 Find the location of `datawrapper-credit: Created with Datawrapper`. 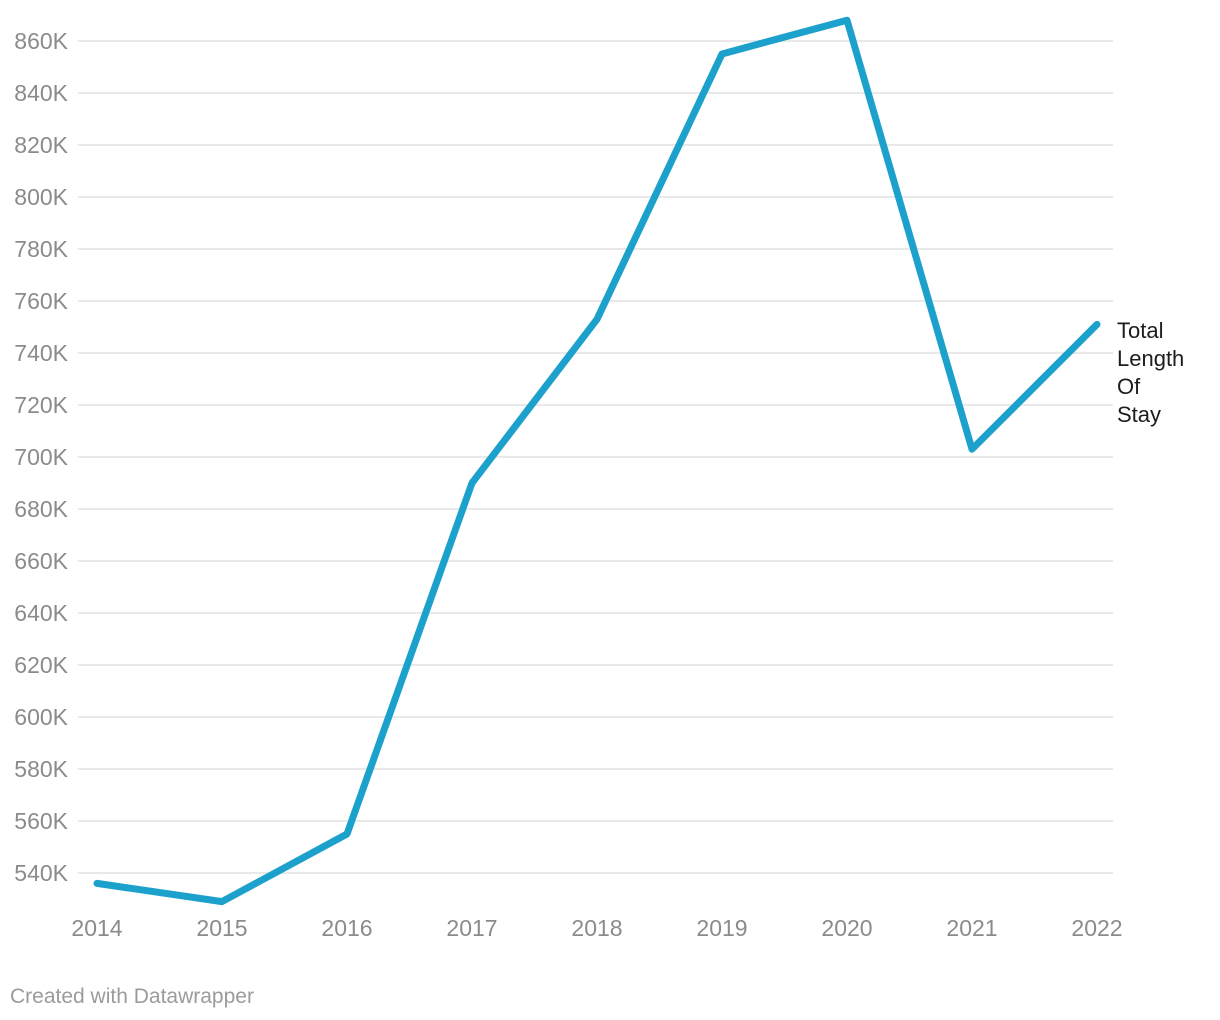

datawrapper-credit: Created with Datawrapper is located at coordinates (132, 996).